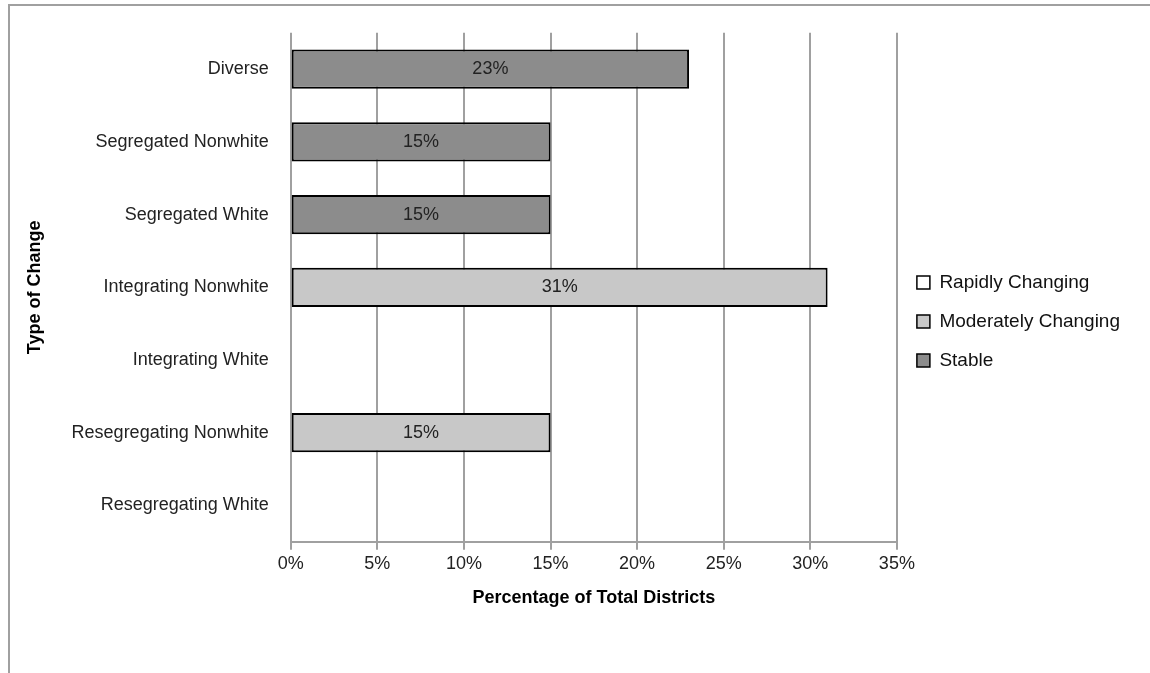 The image size is (1150, 673). I want to click on legend-label: Stable, so click(966, 359).